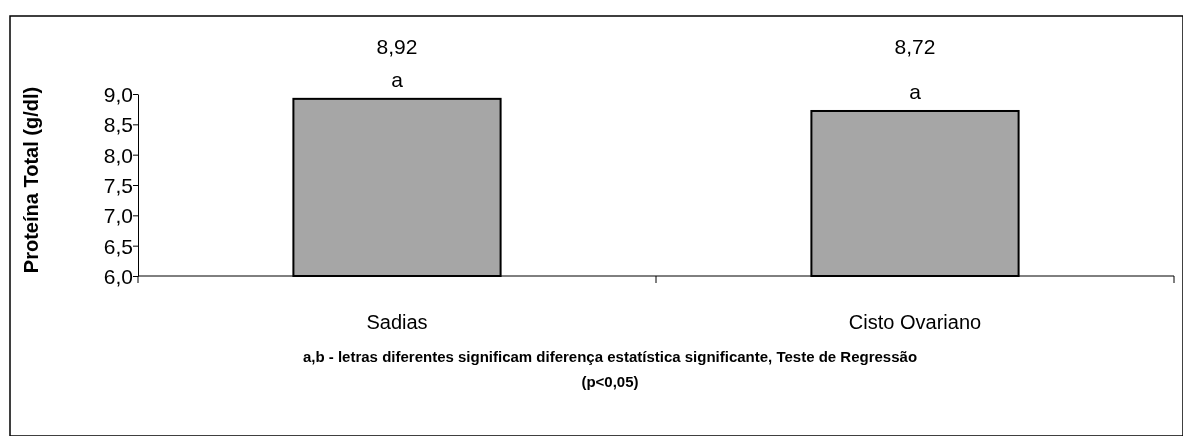  Describe the element at coordinates (397, 46) in the screenshot. I see `data-label: 8,92` at that location.